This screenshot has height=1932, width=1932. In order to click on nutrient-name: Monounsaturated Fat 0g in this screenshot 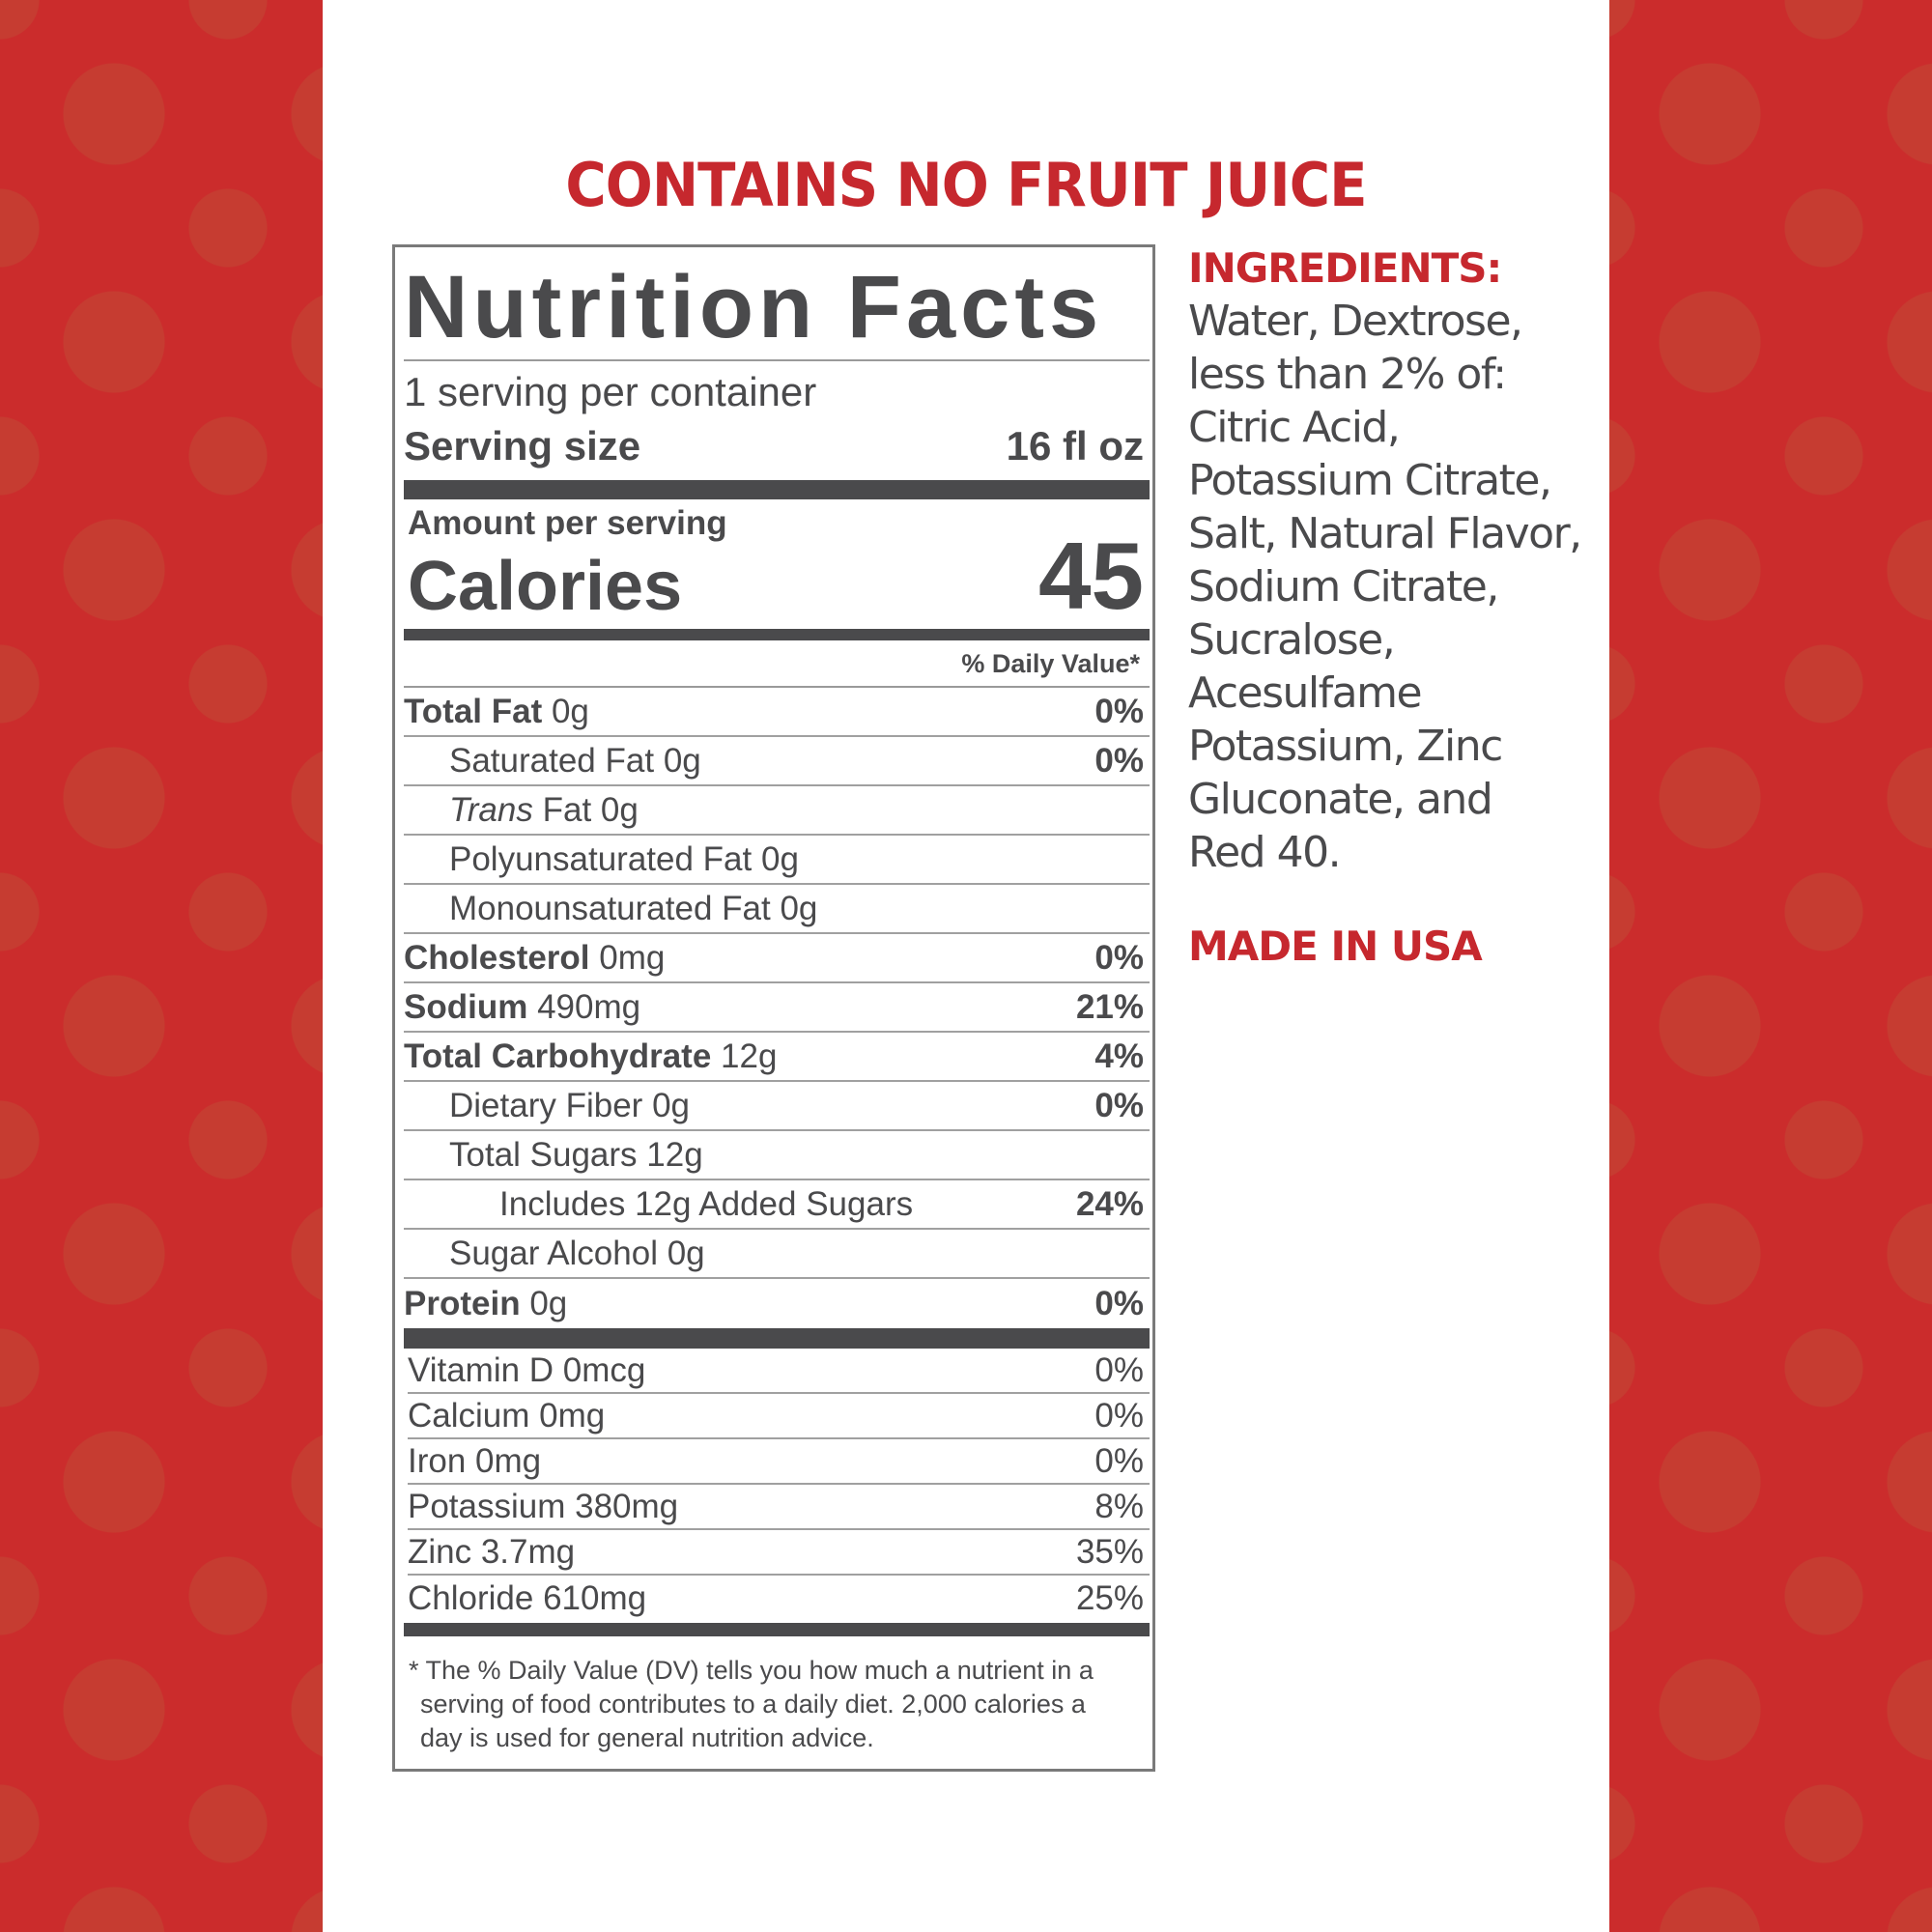, I will do `click(610, 909)`.